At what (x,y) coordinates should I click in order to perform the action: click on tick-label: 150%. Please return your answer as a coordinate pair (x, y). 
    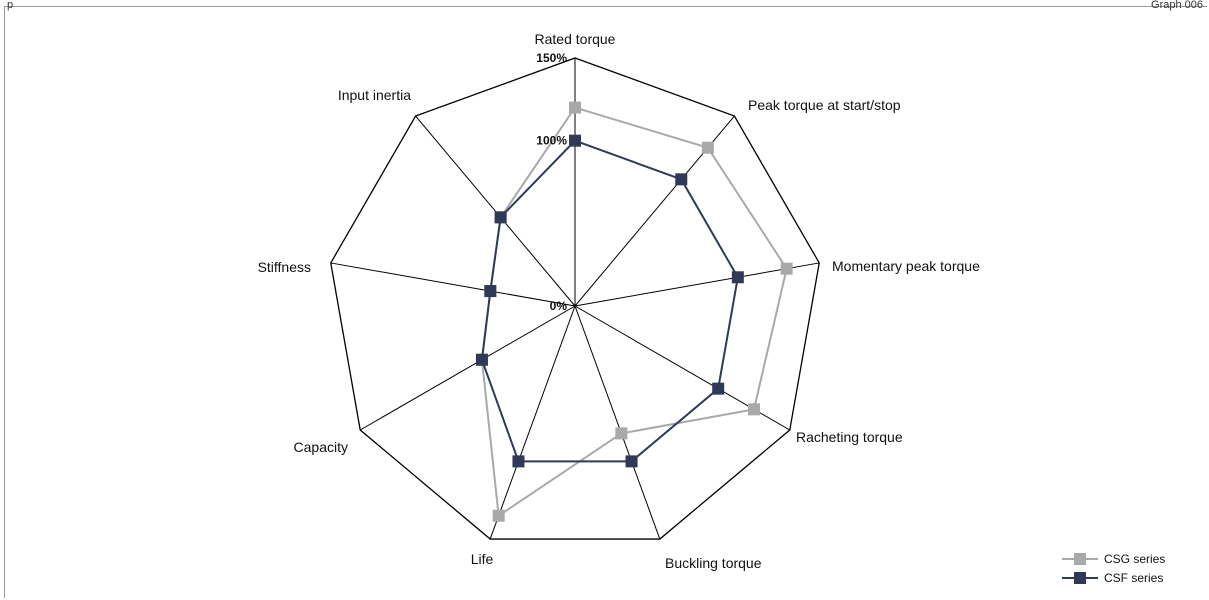
    Looking at the image, I should click on (551, 58).